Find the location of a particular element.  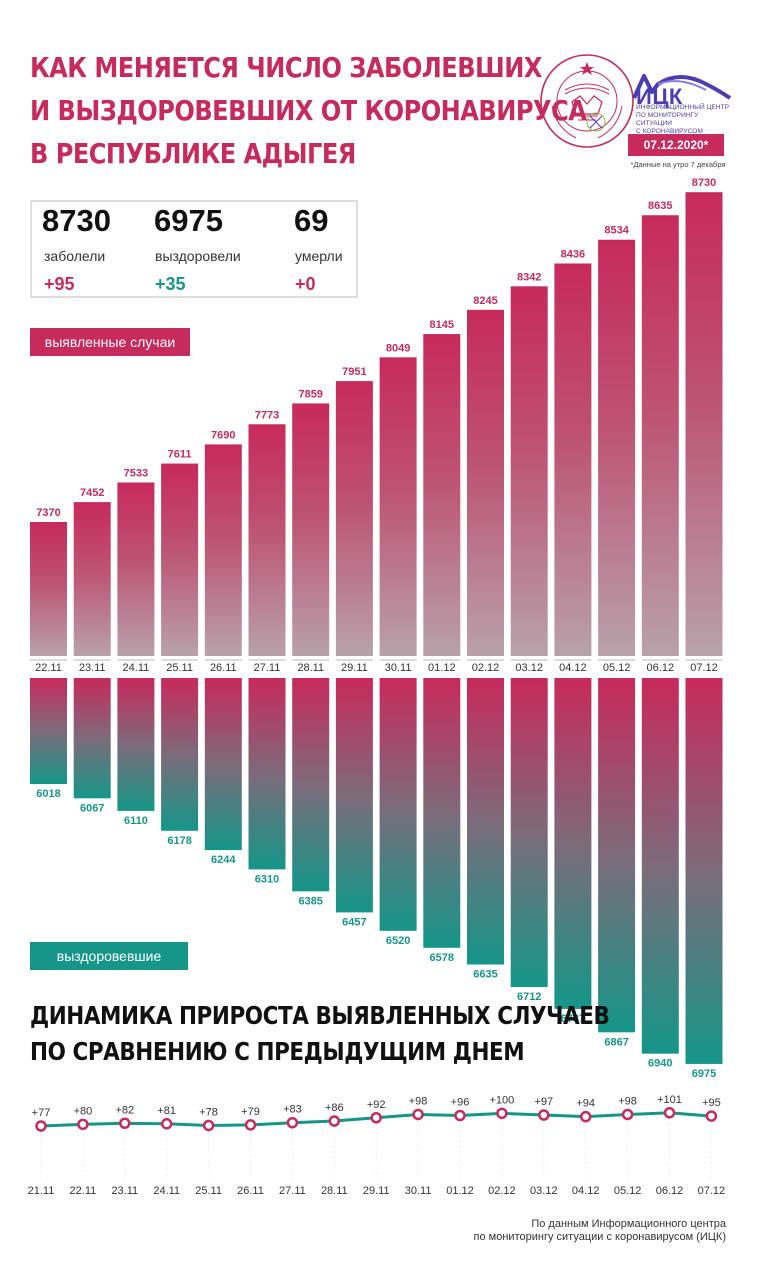

growth-value-label: +86 is located at coordinates (334, 1108).